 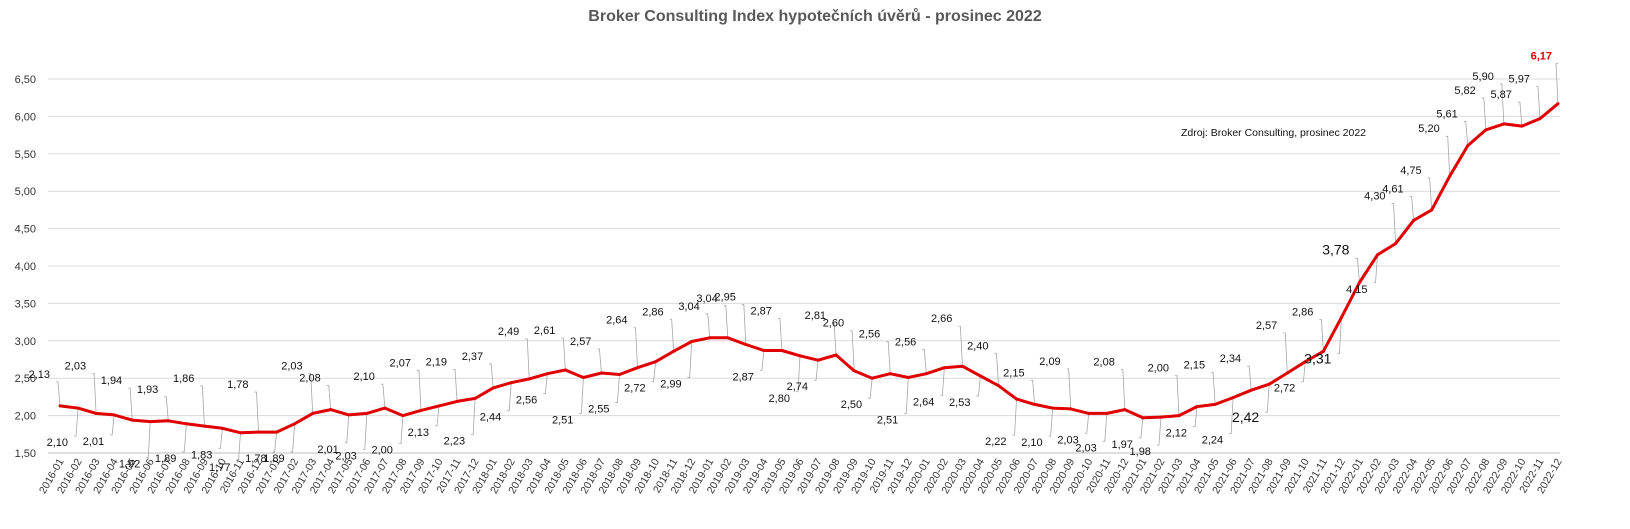 What do you see at coordinates (508, 332) in the screenshot?
I see `data-label: 2,49` at bounding box center [508, 332].